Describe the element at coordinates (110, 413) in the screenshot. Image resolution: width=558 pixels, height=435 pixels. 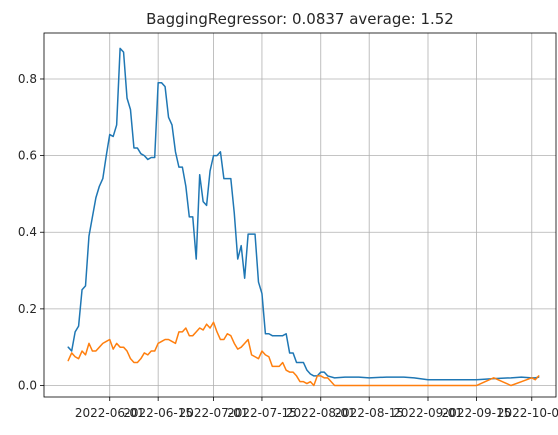
I see `x-tick-label: 2022-06-01` at that location.